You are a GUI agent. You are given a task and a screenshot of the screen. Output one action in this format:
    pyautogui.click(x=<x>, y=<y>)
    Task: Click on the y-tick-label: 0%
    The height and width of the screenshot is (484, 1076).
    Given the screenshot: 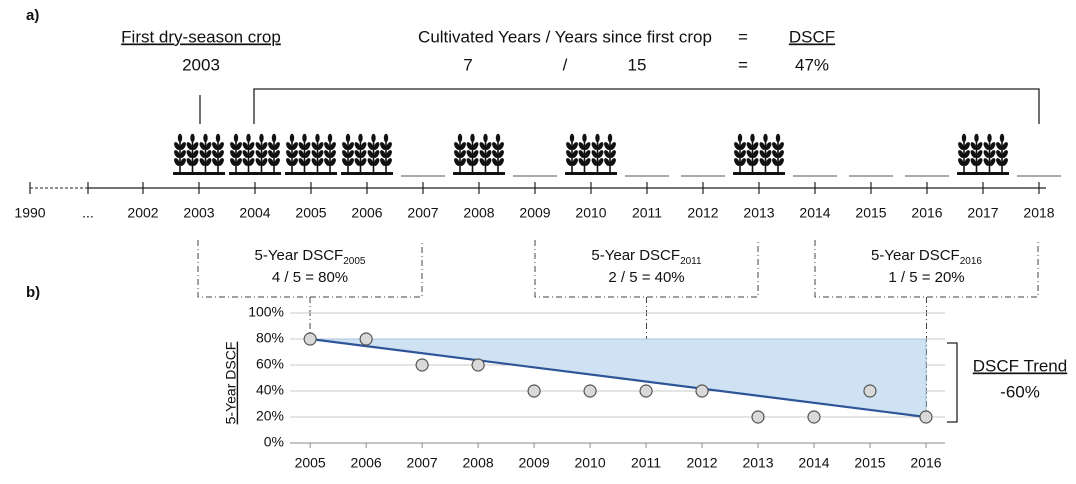 What is the action you would take?
    pyautogui.click(x=274, y=442)
    